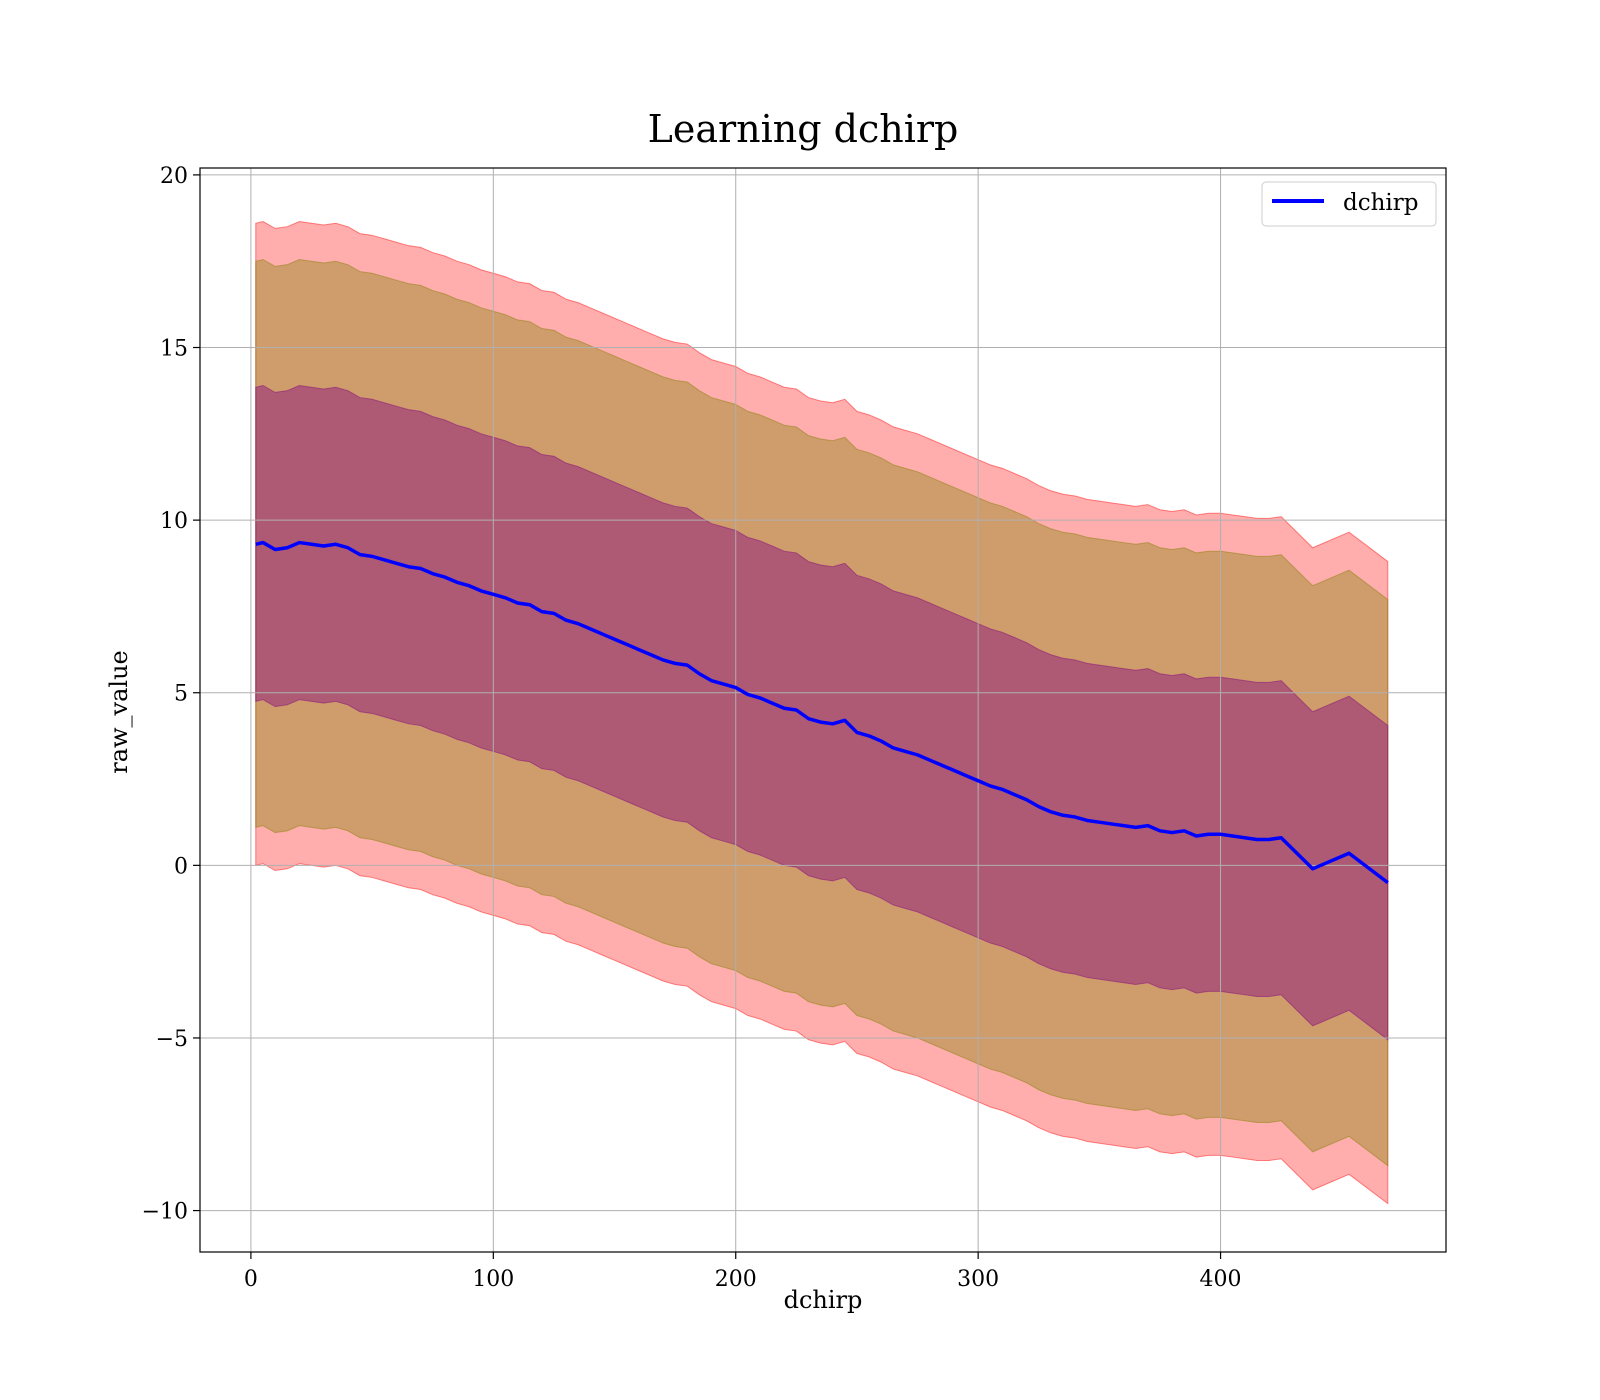 The height and width of the screenshot is (1400, 1600). I want to click on x-axis-ticks: 0 100 200 300 400, so click(743, 1272).